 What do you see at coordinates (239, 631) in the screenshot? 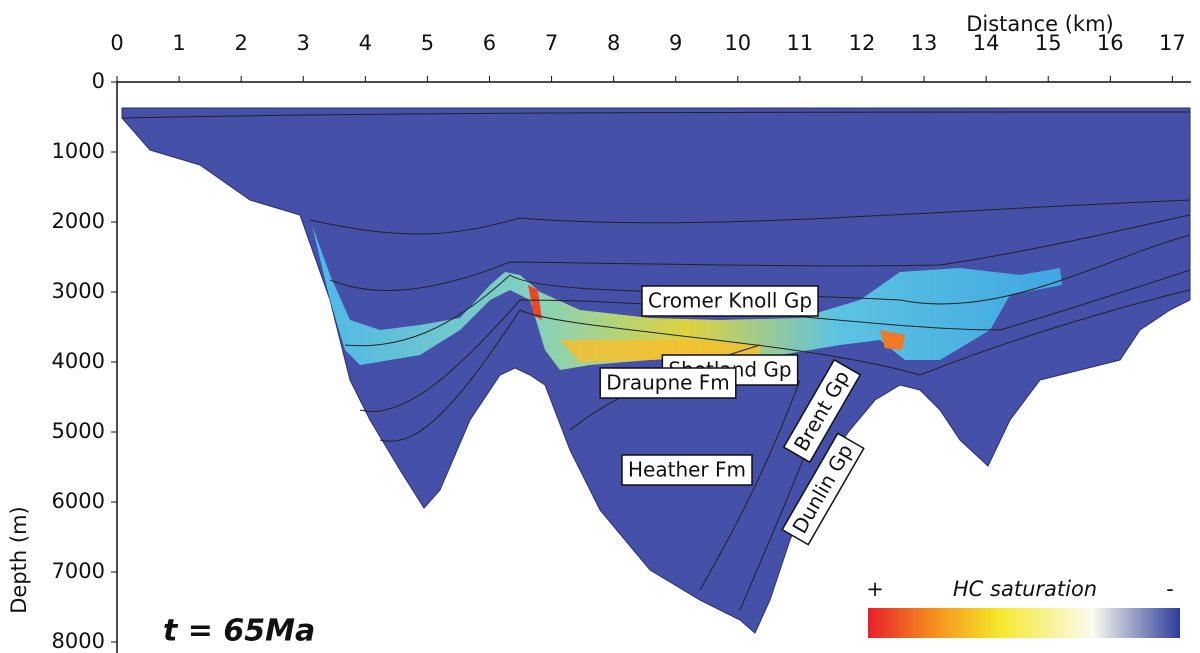
I see `time-label: t = 65Ma` at bounding box center [239, 631].